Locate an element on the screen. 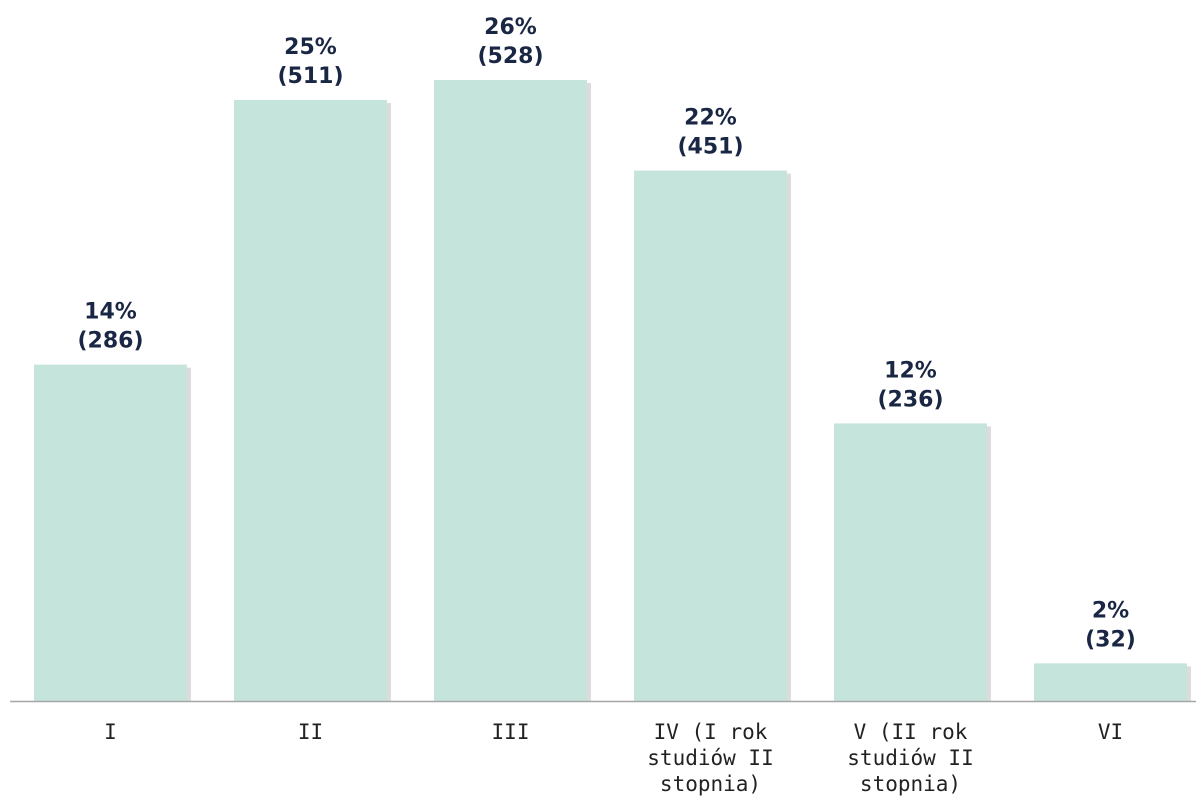 Image resolution: width=1196 pixels, height=803 pixels. bar-count-label: (286) is located at coordinates (110, 341).